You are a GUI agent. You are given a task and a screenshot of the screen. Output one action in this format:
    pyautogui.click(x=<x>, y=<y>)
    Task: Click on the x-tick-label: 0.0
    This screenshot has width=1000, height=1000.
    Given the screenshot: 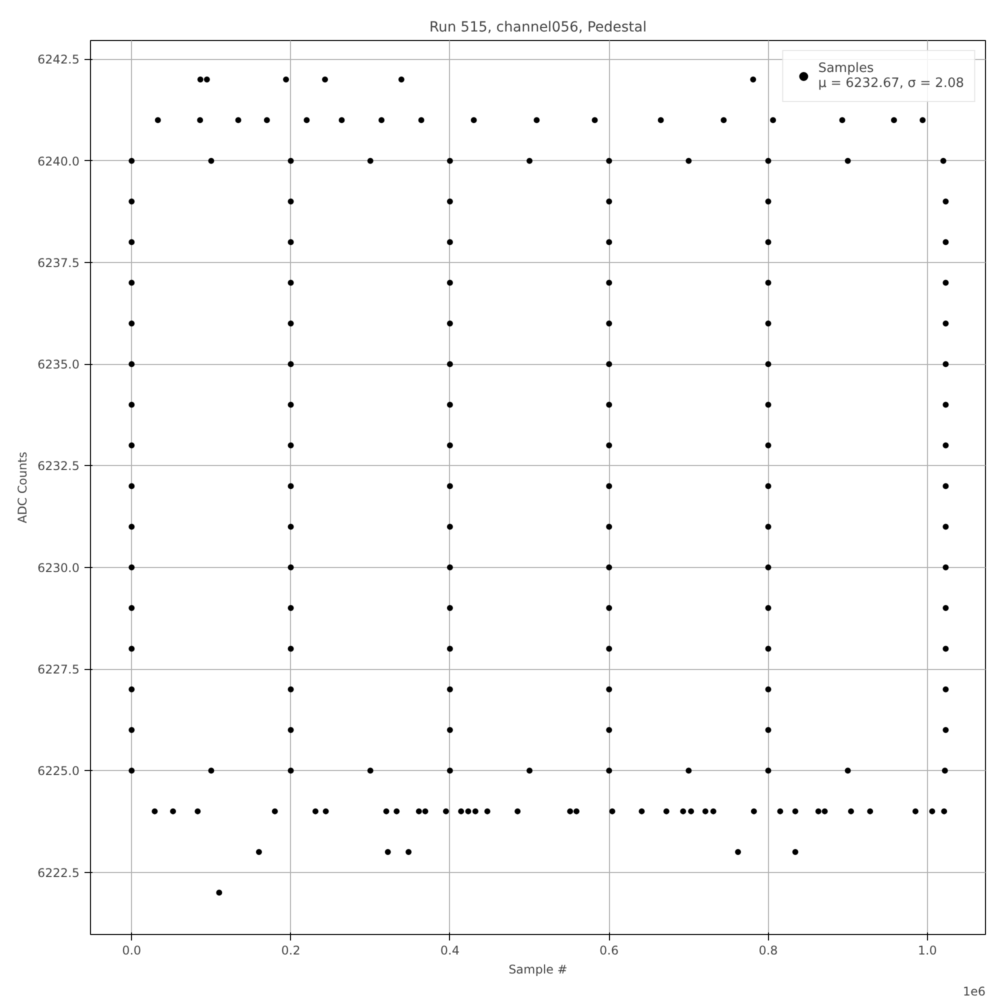 What is the action you would take?
    pyautogui.click(x=132, y=951)
    